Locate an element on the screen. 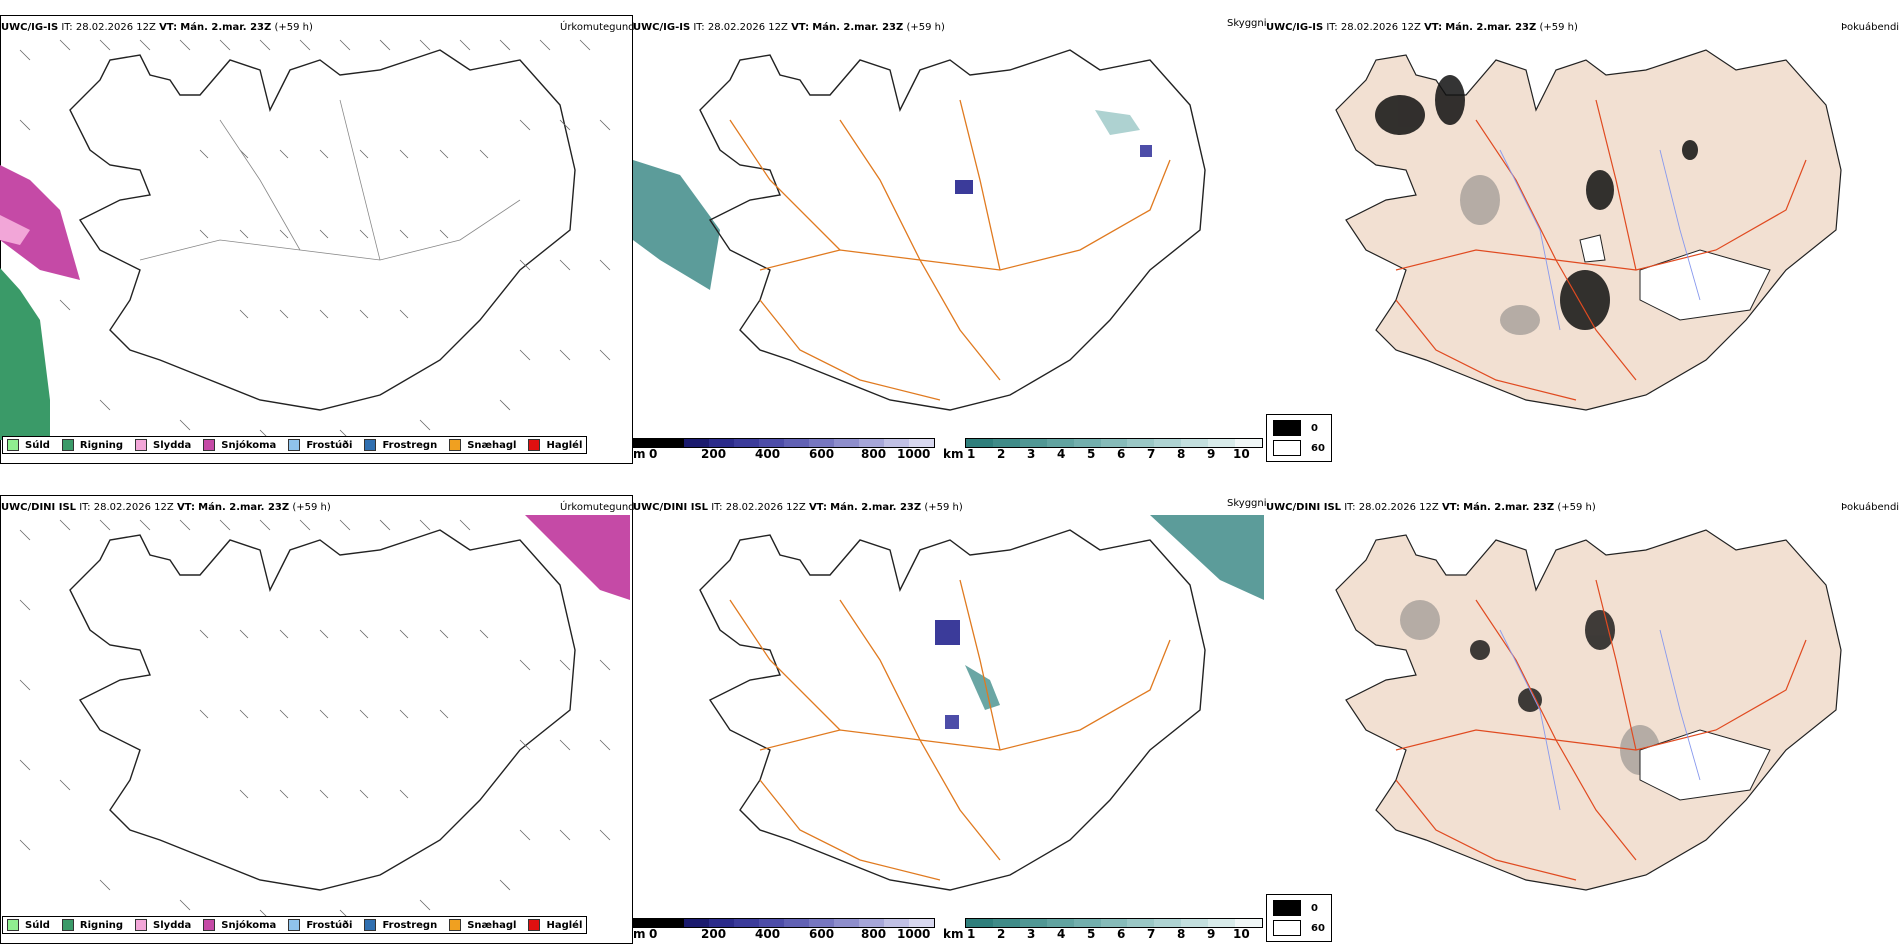 The image size is (1900, 950). legend-item: Snjókoma is located at coordinates (239, 925).